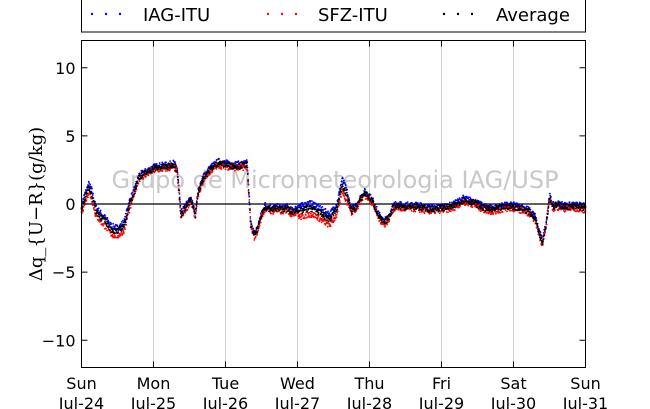 The width and height of the screenshot is (650, 409). I want to click on x-tick-date: Jul-29, so click(441, 401).